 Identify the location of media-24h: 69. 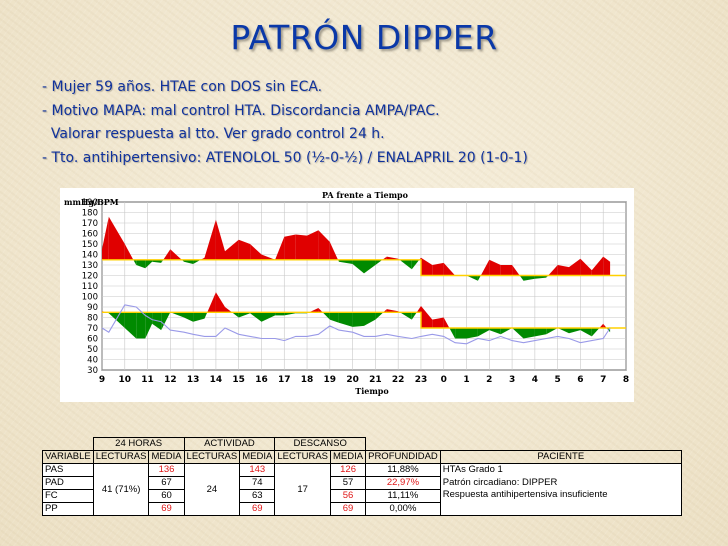
(166, 509).